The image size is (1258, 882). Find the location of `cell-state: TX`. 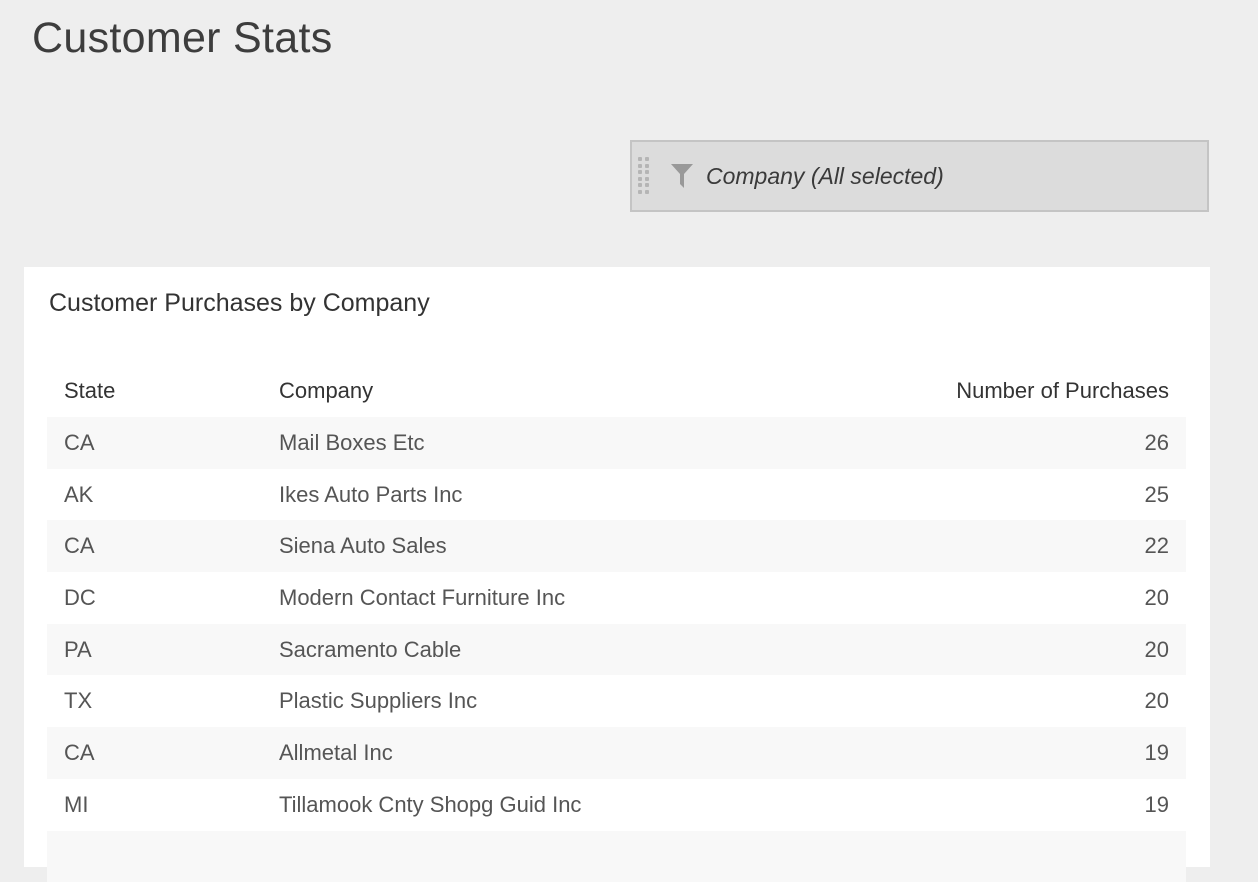

cell-state: TX is located at coordinates (163, 701).